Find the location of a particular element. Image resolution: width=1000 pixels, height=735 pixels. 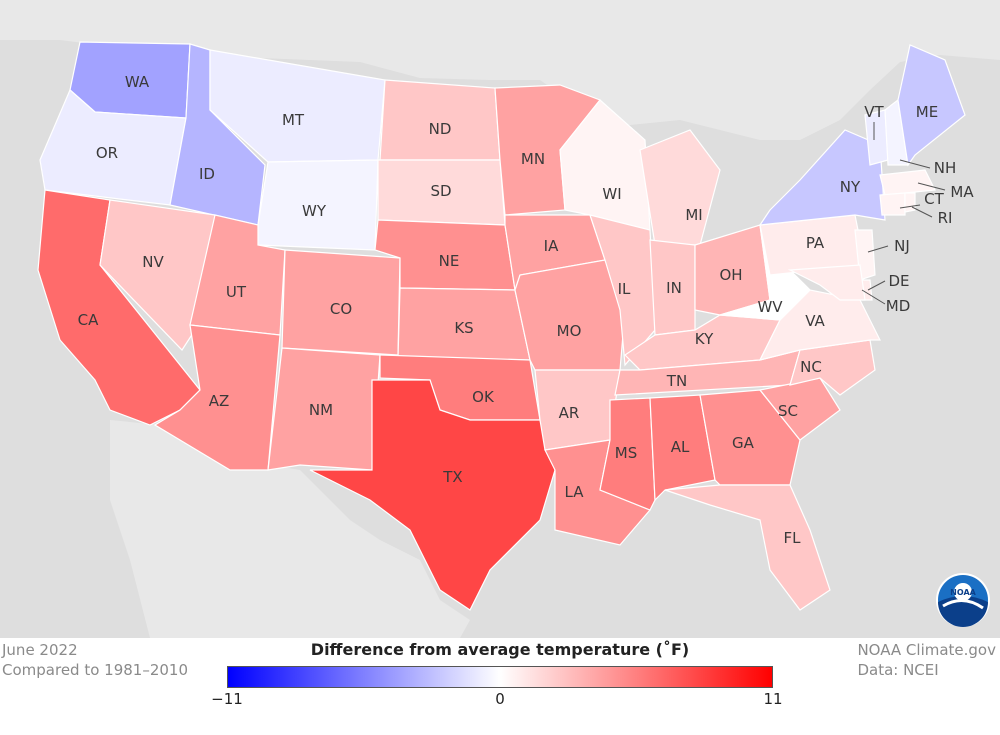

state-label-ct: CT is located at coordinates (934, 199).